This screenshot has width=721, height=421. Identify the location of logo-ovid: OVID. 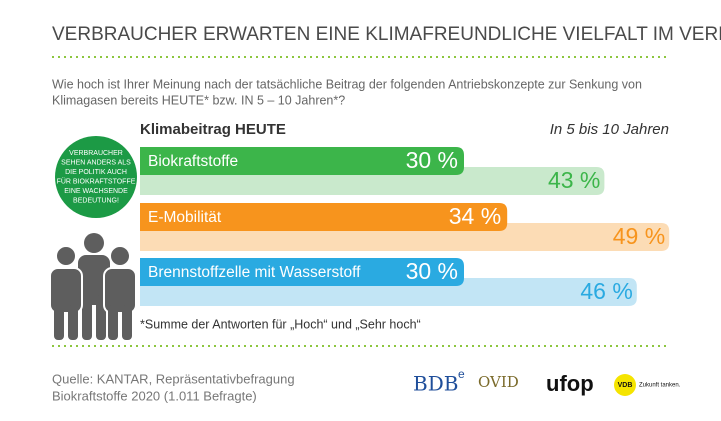
(498, 382).